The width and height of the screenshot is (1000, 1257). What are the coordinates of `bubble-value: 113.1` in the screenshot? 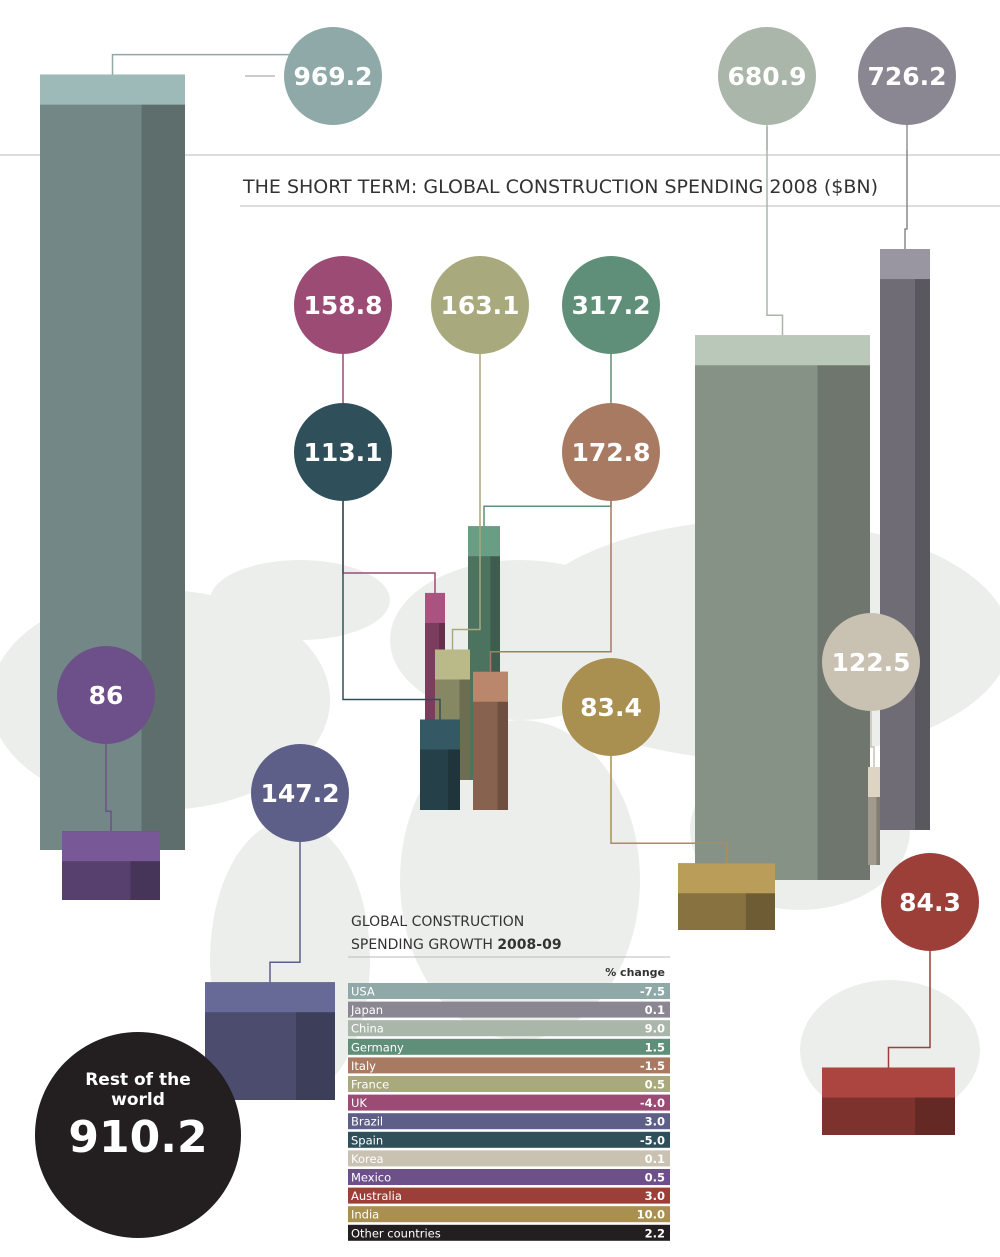 It's located at (342, 452).